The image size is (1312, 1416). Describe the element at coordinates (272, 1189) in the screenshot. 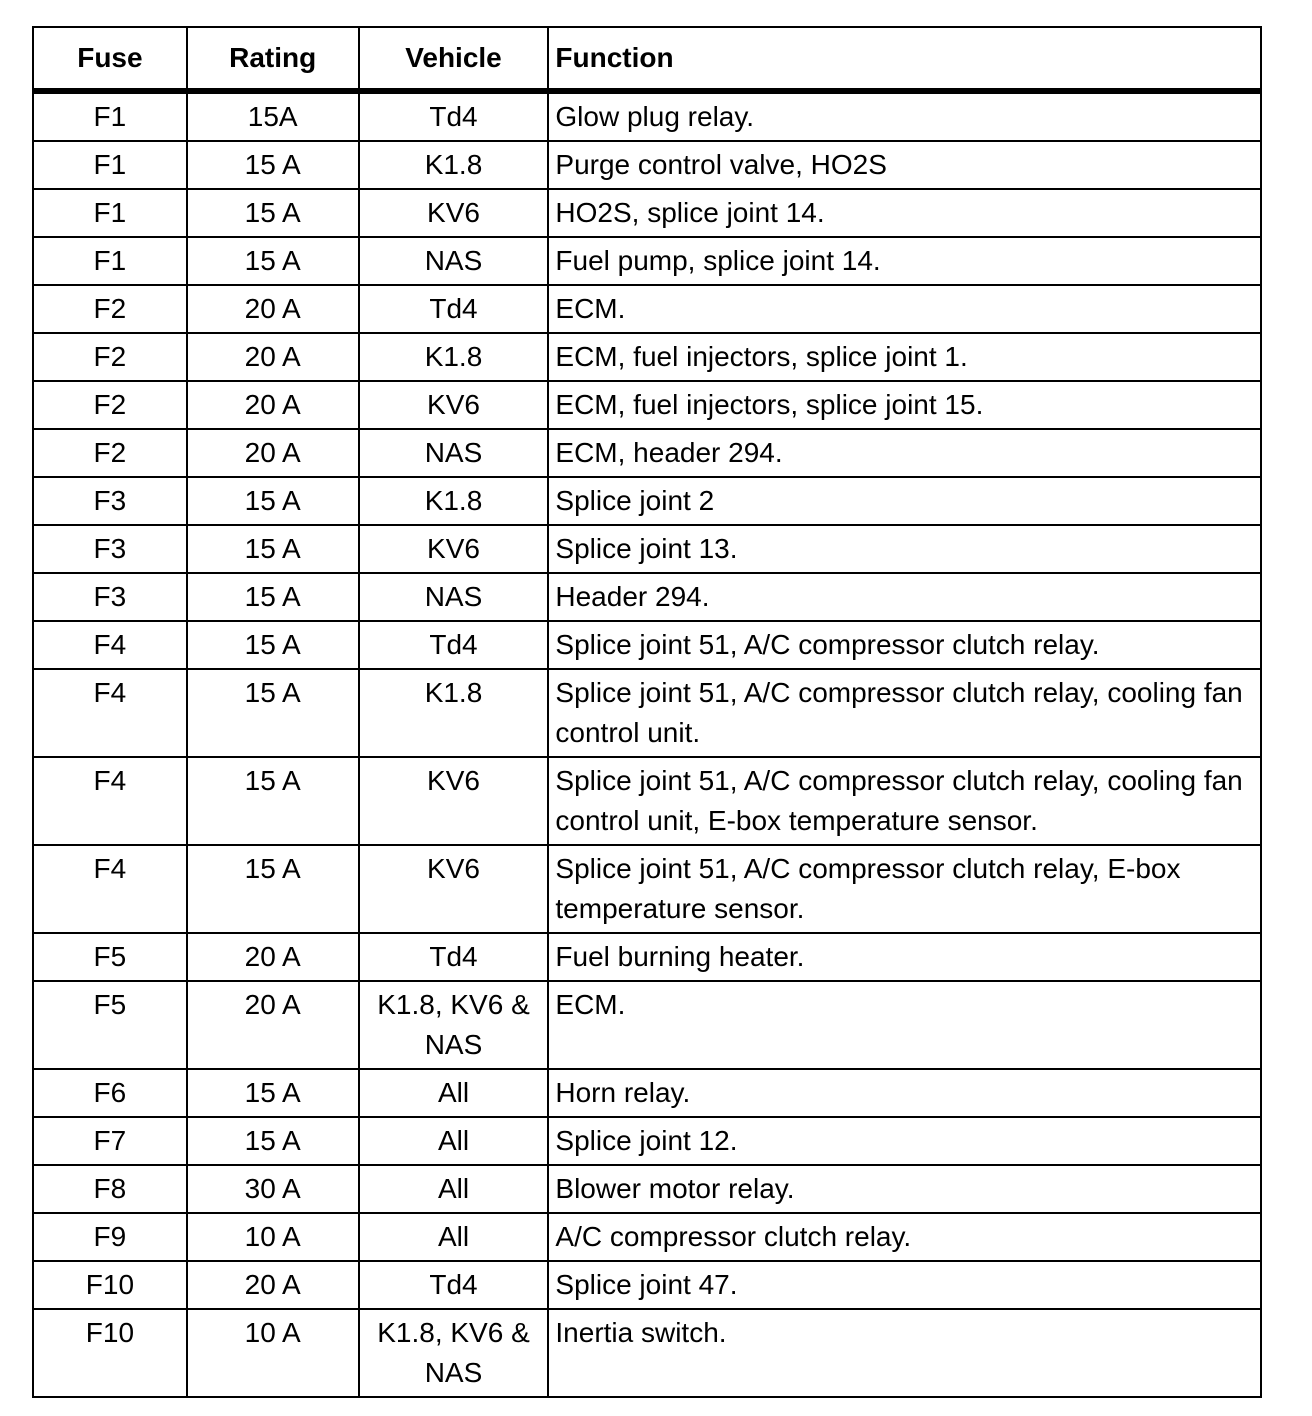

I see `rating-cell: 30 A` at that location.